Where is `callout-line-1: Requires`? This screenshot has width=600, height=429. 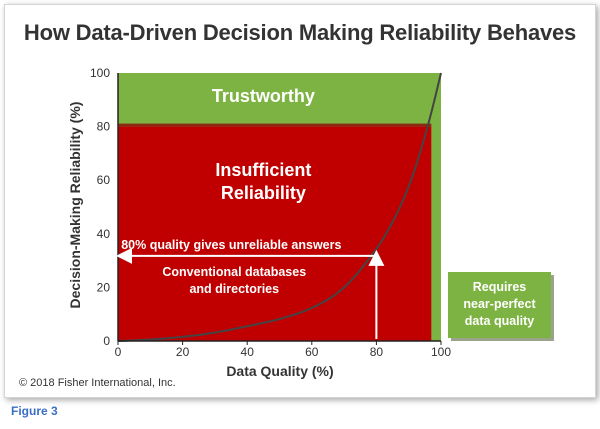 callout-line-1: Requires is located at coordinates (500, 287).